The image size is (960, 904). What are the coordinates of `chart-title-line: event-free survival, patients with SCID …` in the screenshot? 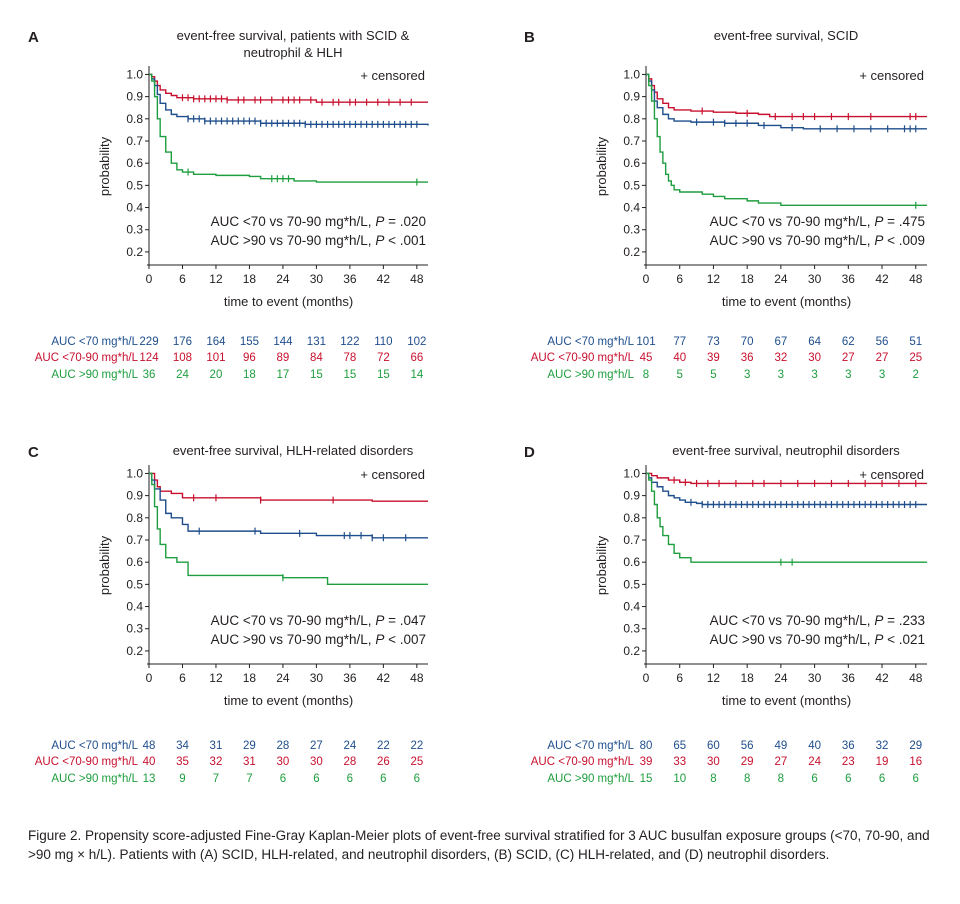 It's located at (293, 35).